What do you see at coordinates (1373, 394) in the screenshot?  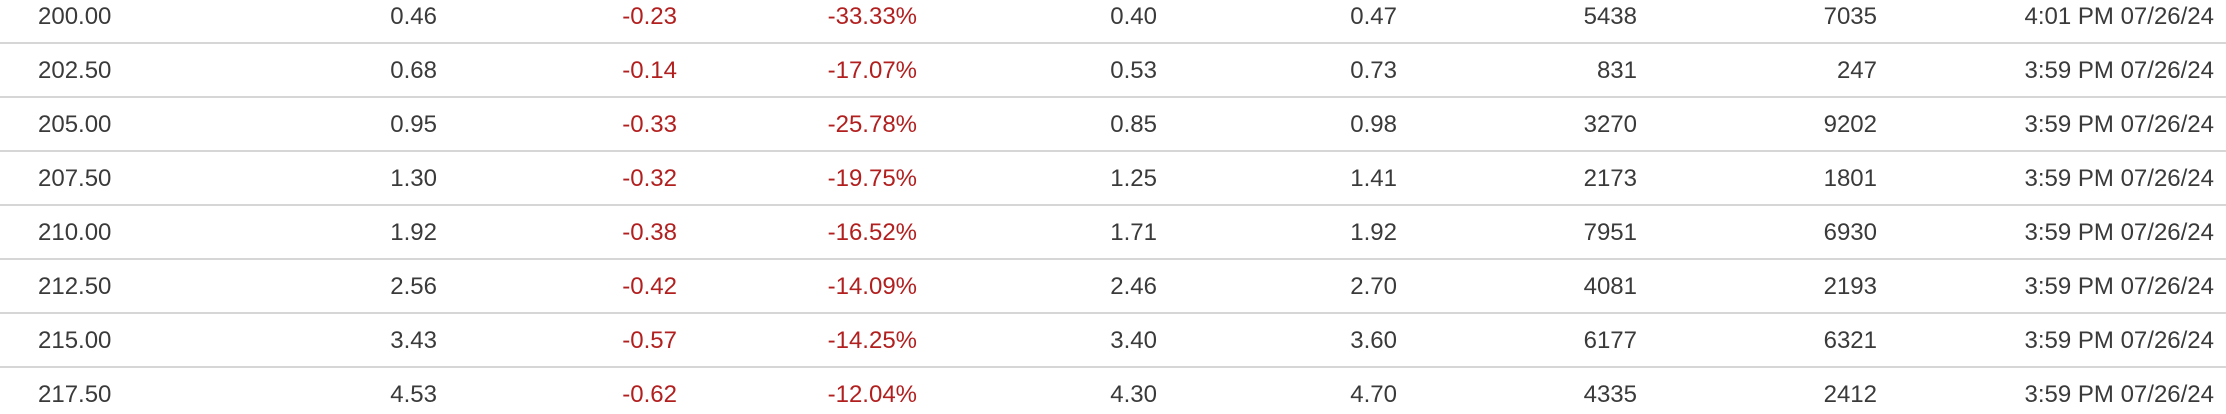 I see `ask-cell: 4.70` at bounding box center [1373, 394].